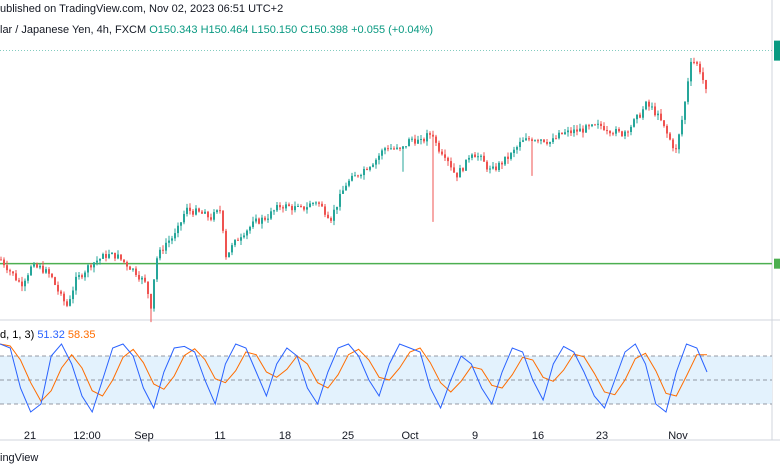 The image size is (780, 470). Describe the element at coordinates (353, 373) in the screenshot. I see `stochastic-d-line` at that location.